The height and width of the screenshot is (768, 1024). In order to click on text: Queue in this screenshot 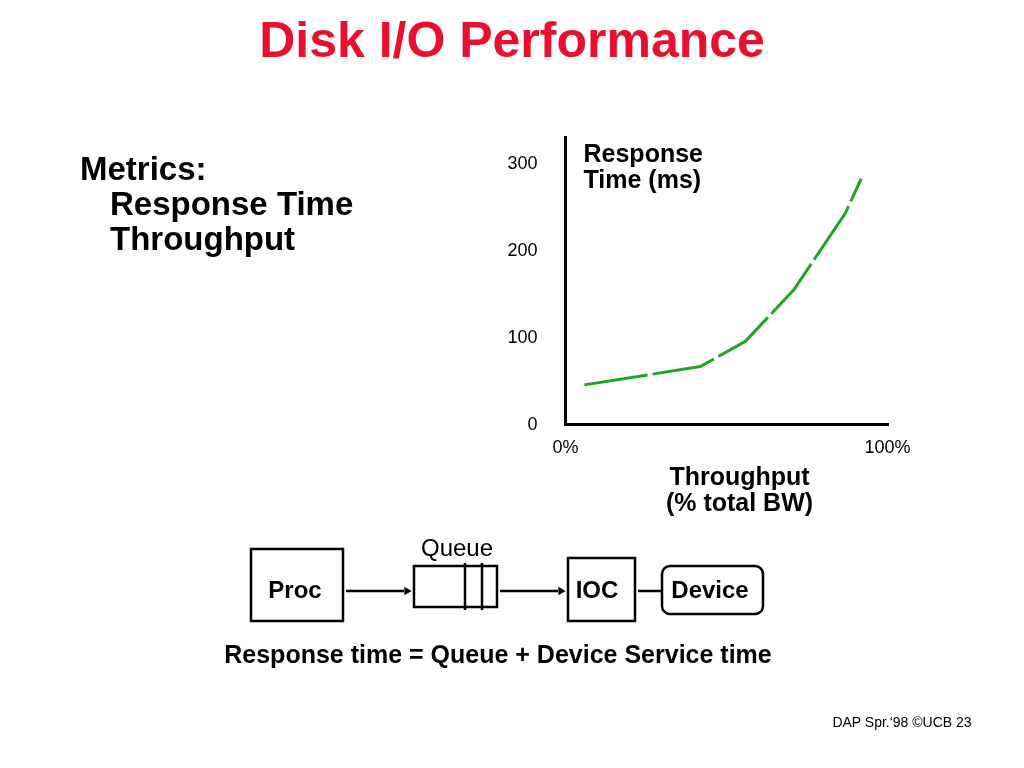, I will do `click(457, 547)`.